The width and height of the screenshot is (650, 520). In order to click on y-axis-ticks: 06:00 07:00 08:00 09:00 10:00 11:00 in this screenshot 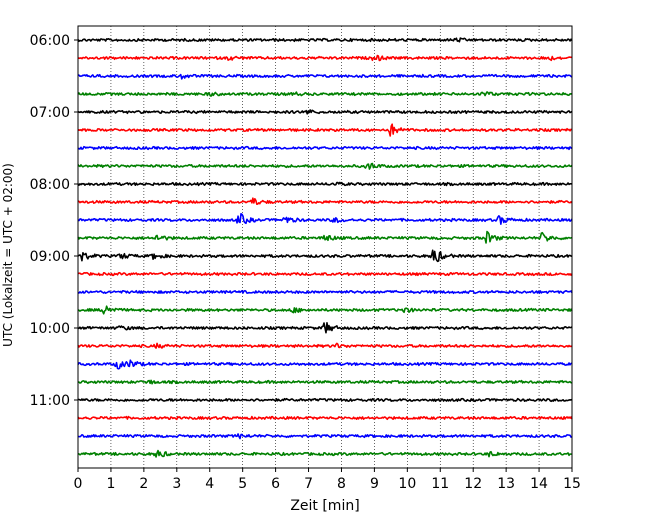, I will do `click(54, 221)`.